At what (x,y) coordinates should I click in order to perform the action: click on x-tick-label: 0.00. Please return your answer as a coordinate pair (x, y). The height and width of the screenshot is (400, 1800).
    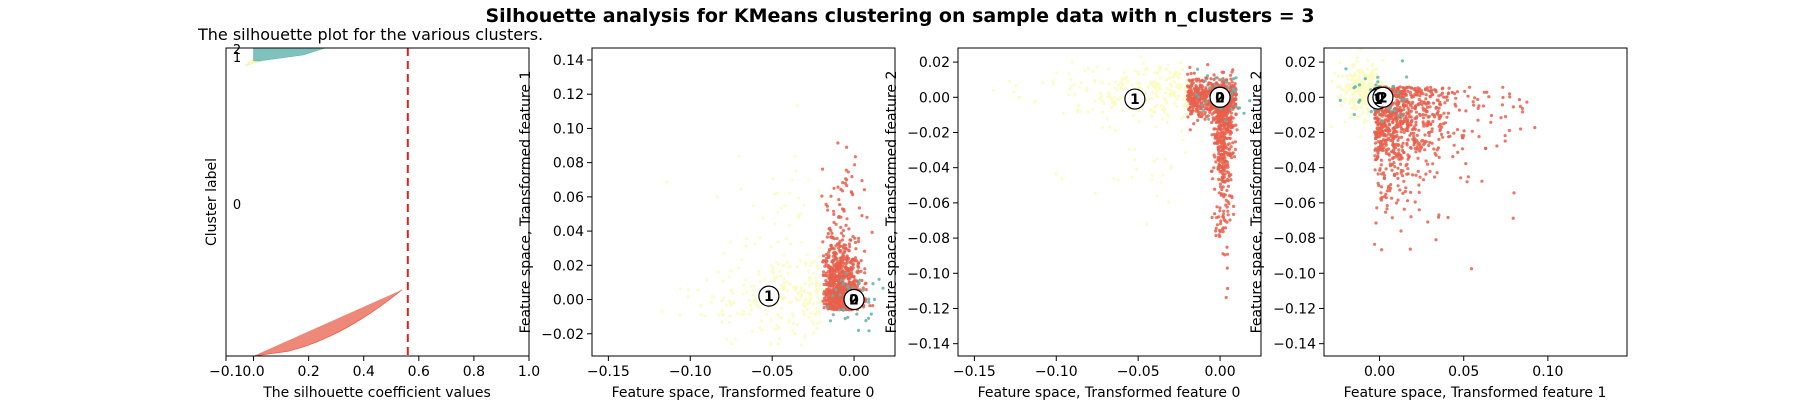
    Looking at the image, I should click on (1219, 372).